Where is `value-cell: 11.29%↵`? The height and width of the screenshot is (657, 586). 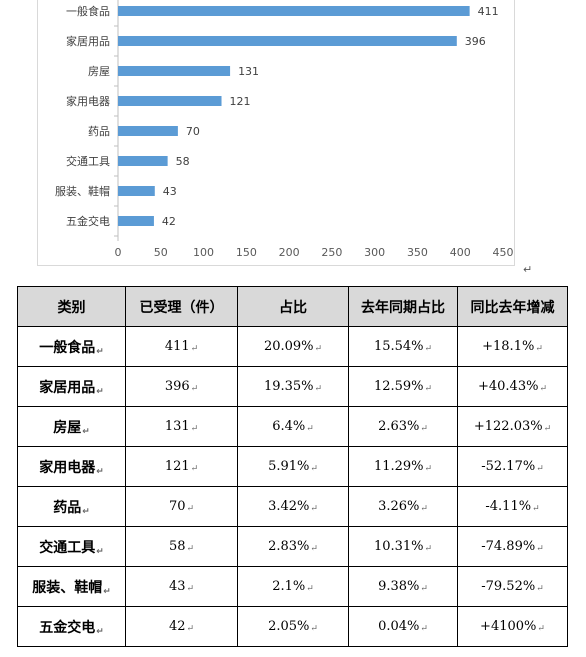
value-cell: 11.29%↵ is located at coordinates (403, 466).